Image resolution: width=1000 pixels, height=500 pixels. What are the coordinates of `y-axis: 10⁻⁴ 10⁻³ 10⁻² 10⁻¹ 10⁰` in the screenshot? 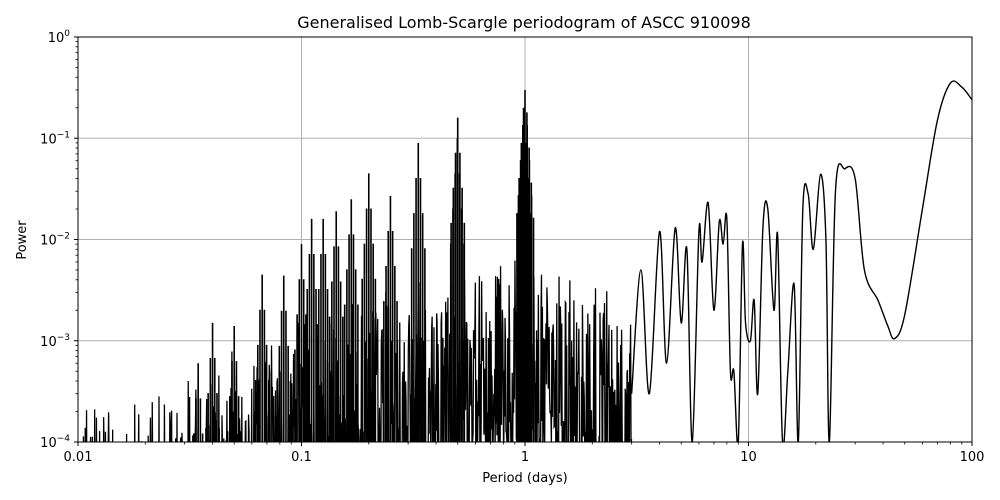 It's located at (59, 240).